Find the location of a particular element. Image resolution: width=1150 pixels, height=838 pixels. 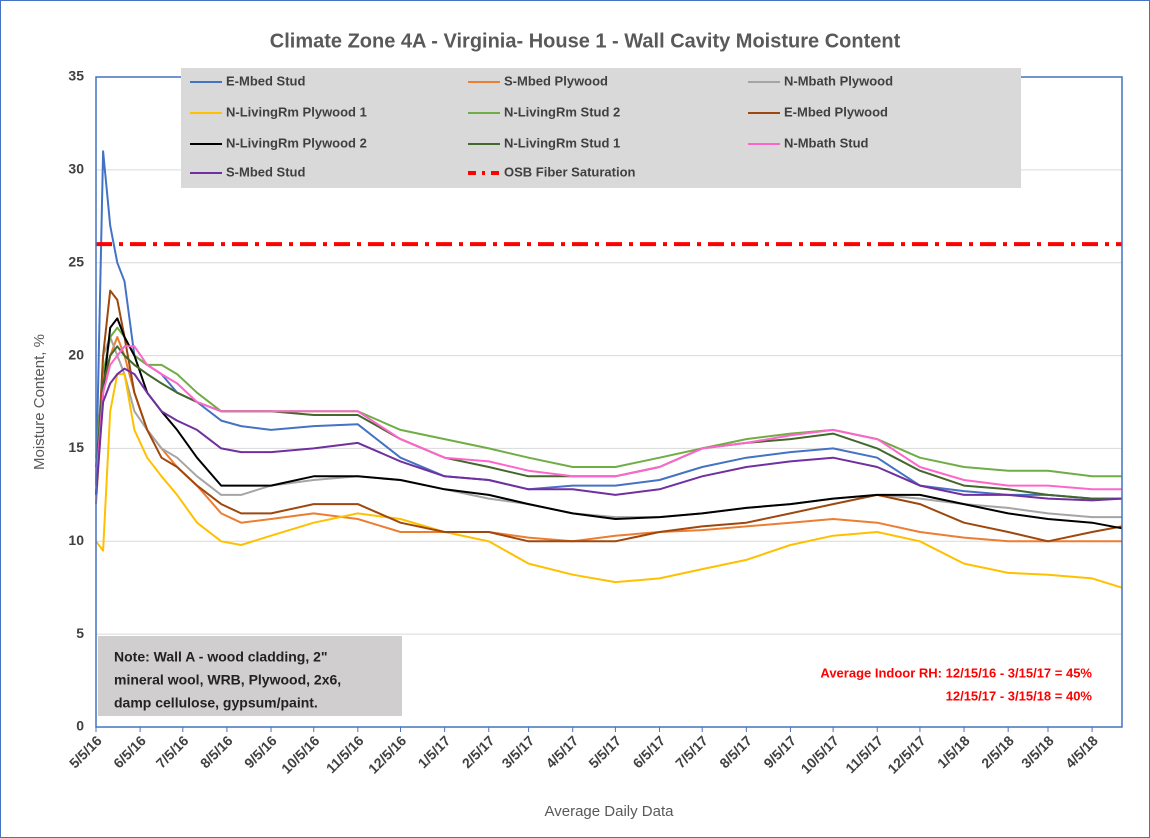

note-line: mineral wool, WRB, Plywood, 2x6, is located at coordinates (227, 680).